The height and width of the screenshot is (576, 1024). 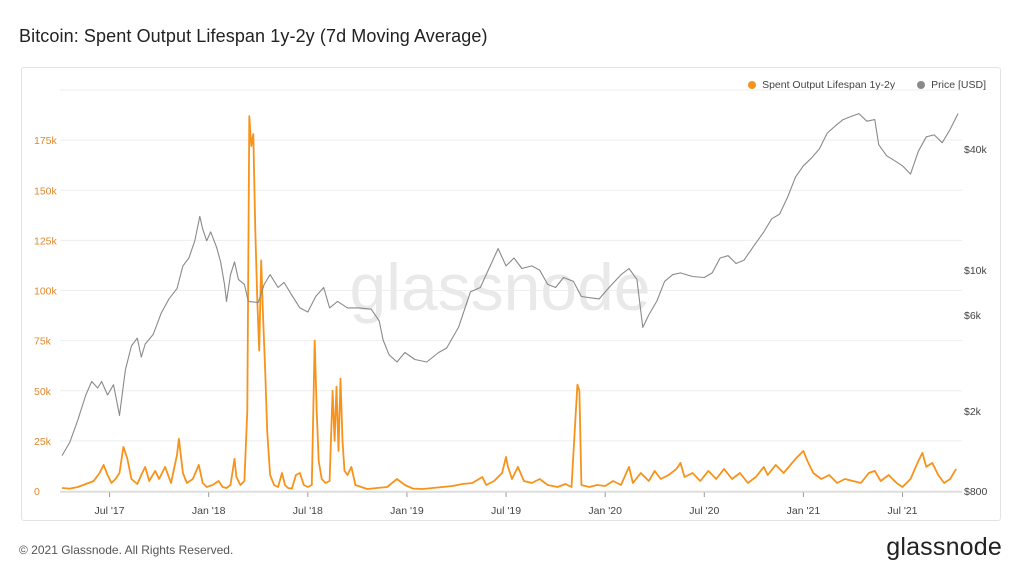 What do you see at coordinates (704, 511) in the screenshot?
I see `x-tick-label: Jul '20` at bounding box center [704, 511].